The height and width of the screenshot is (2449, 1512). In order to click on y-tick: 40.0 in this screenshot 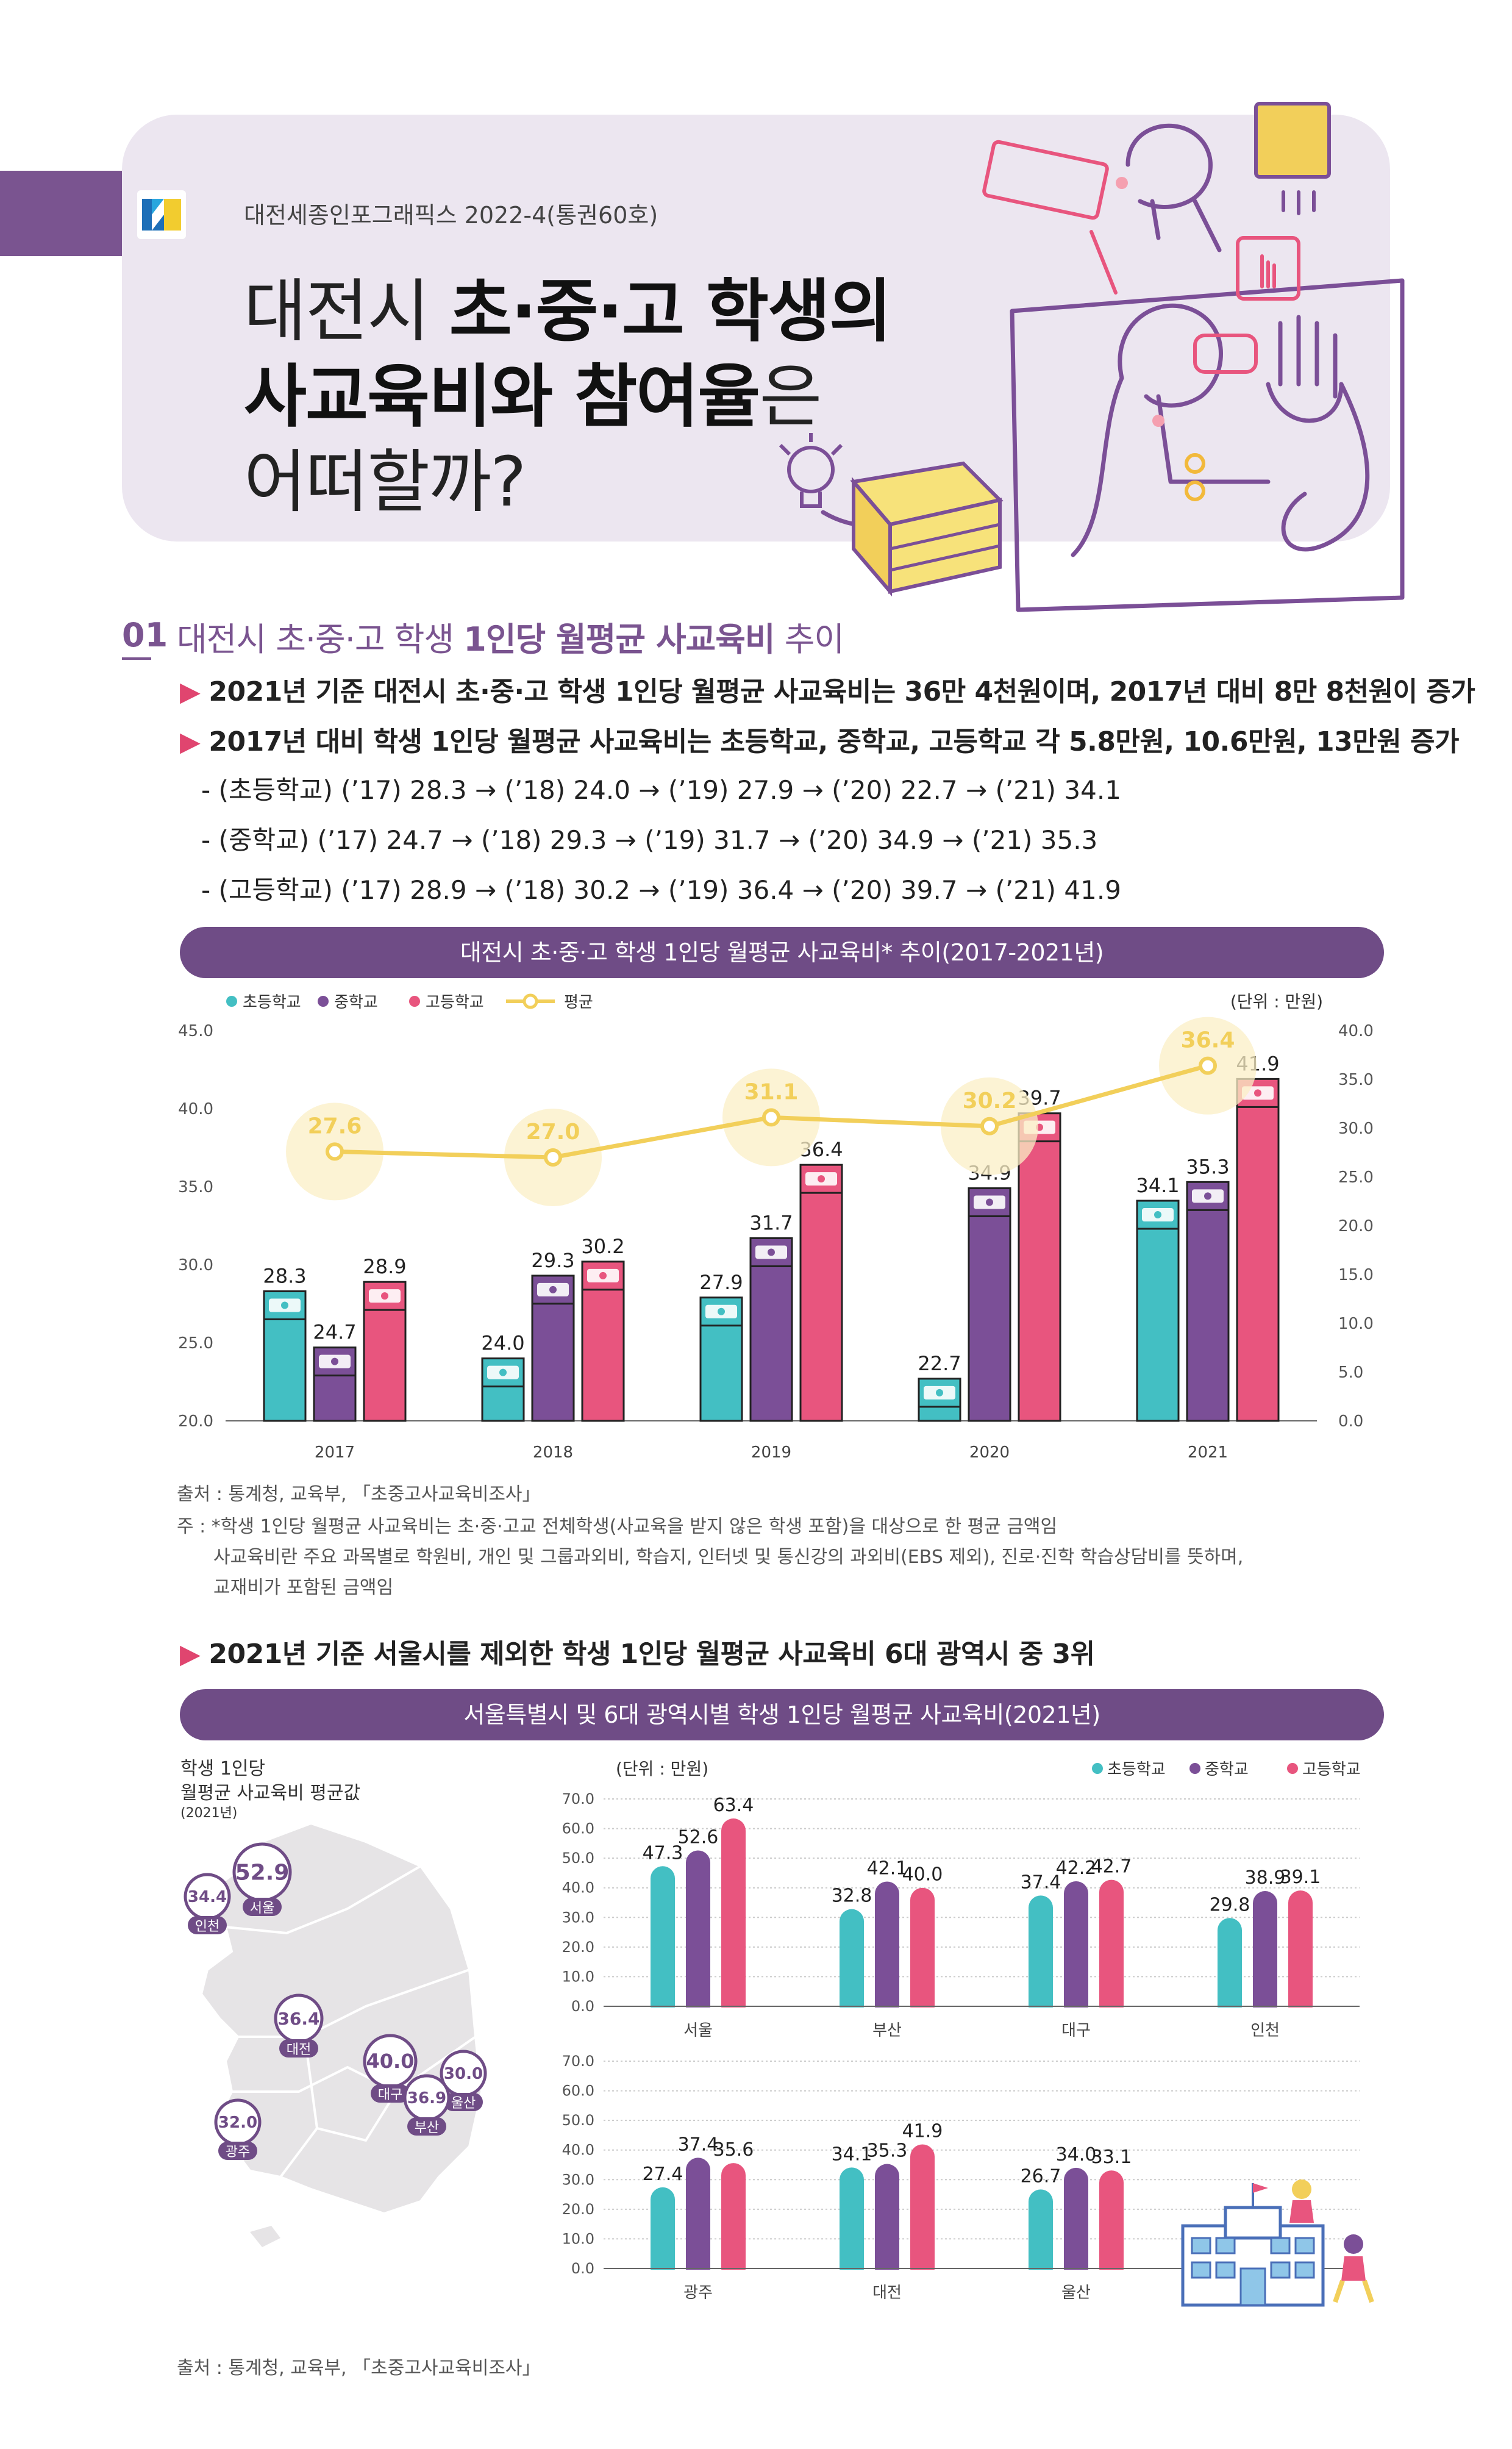, I will do `click(578, 2150)`.